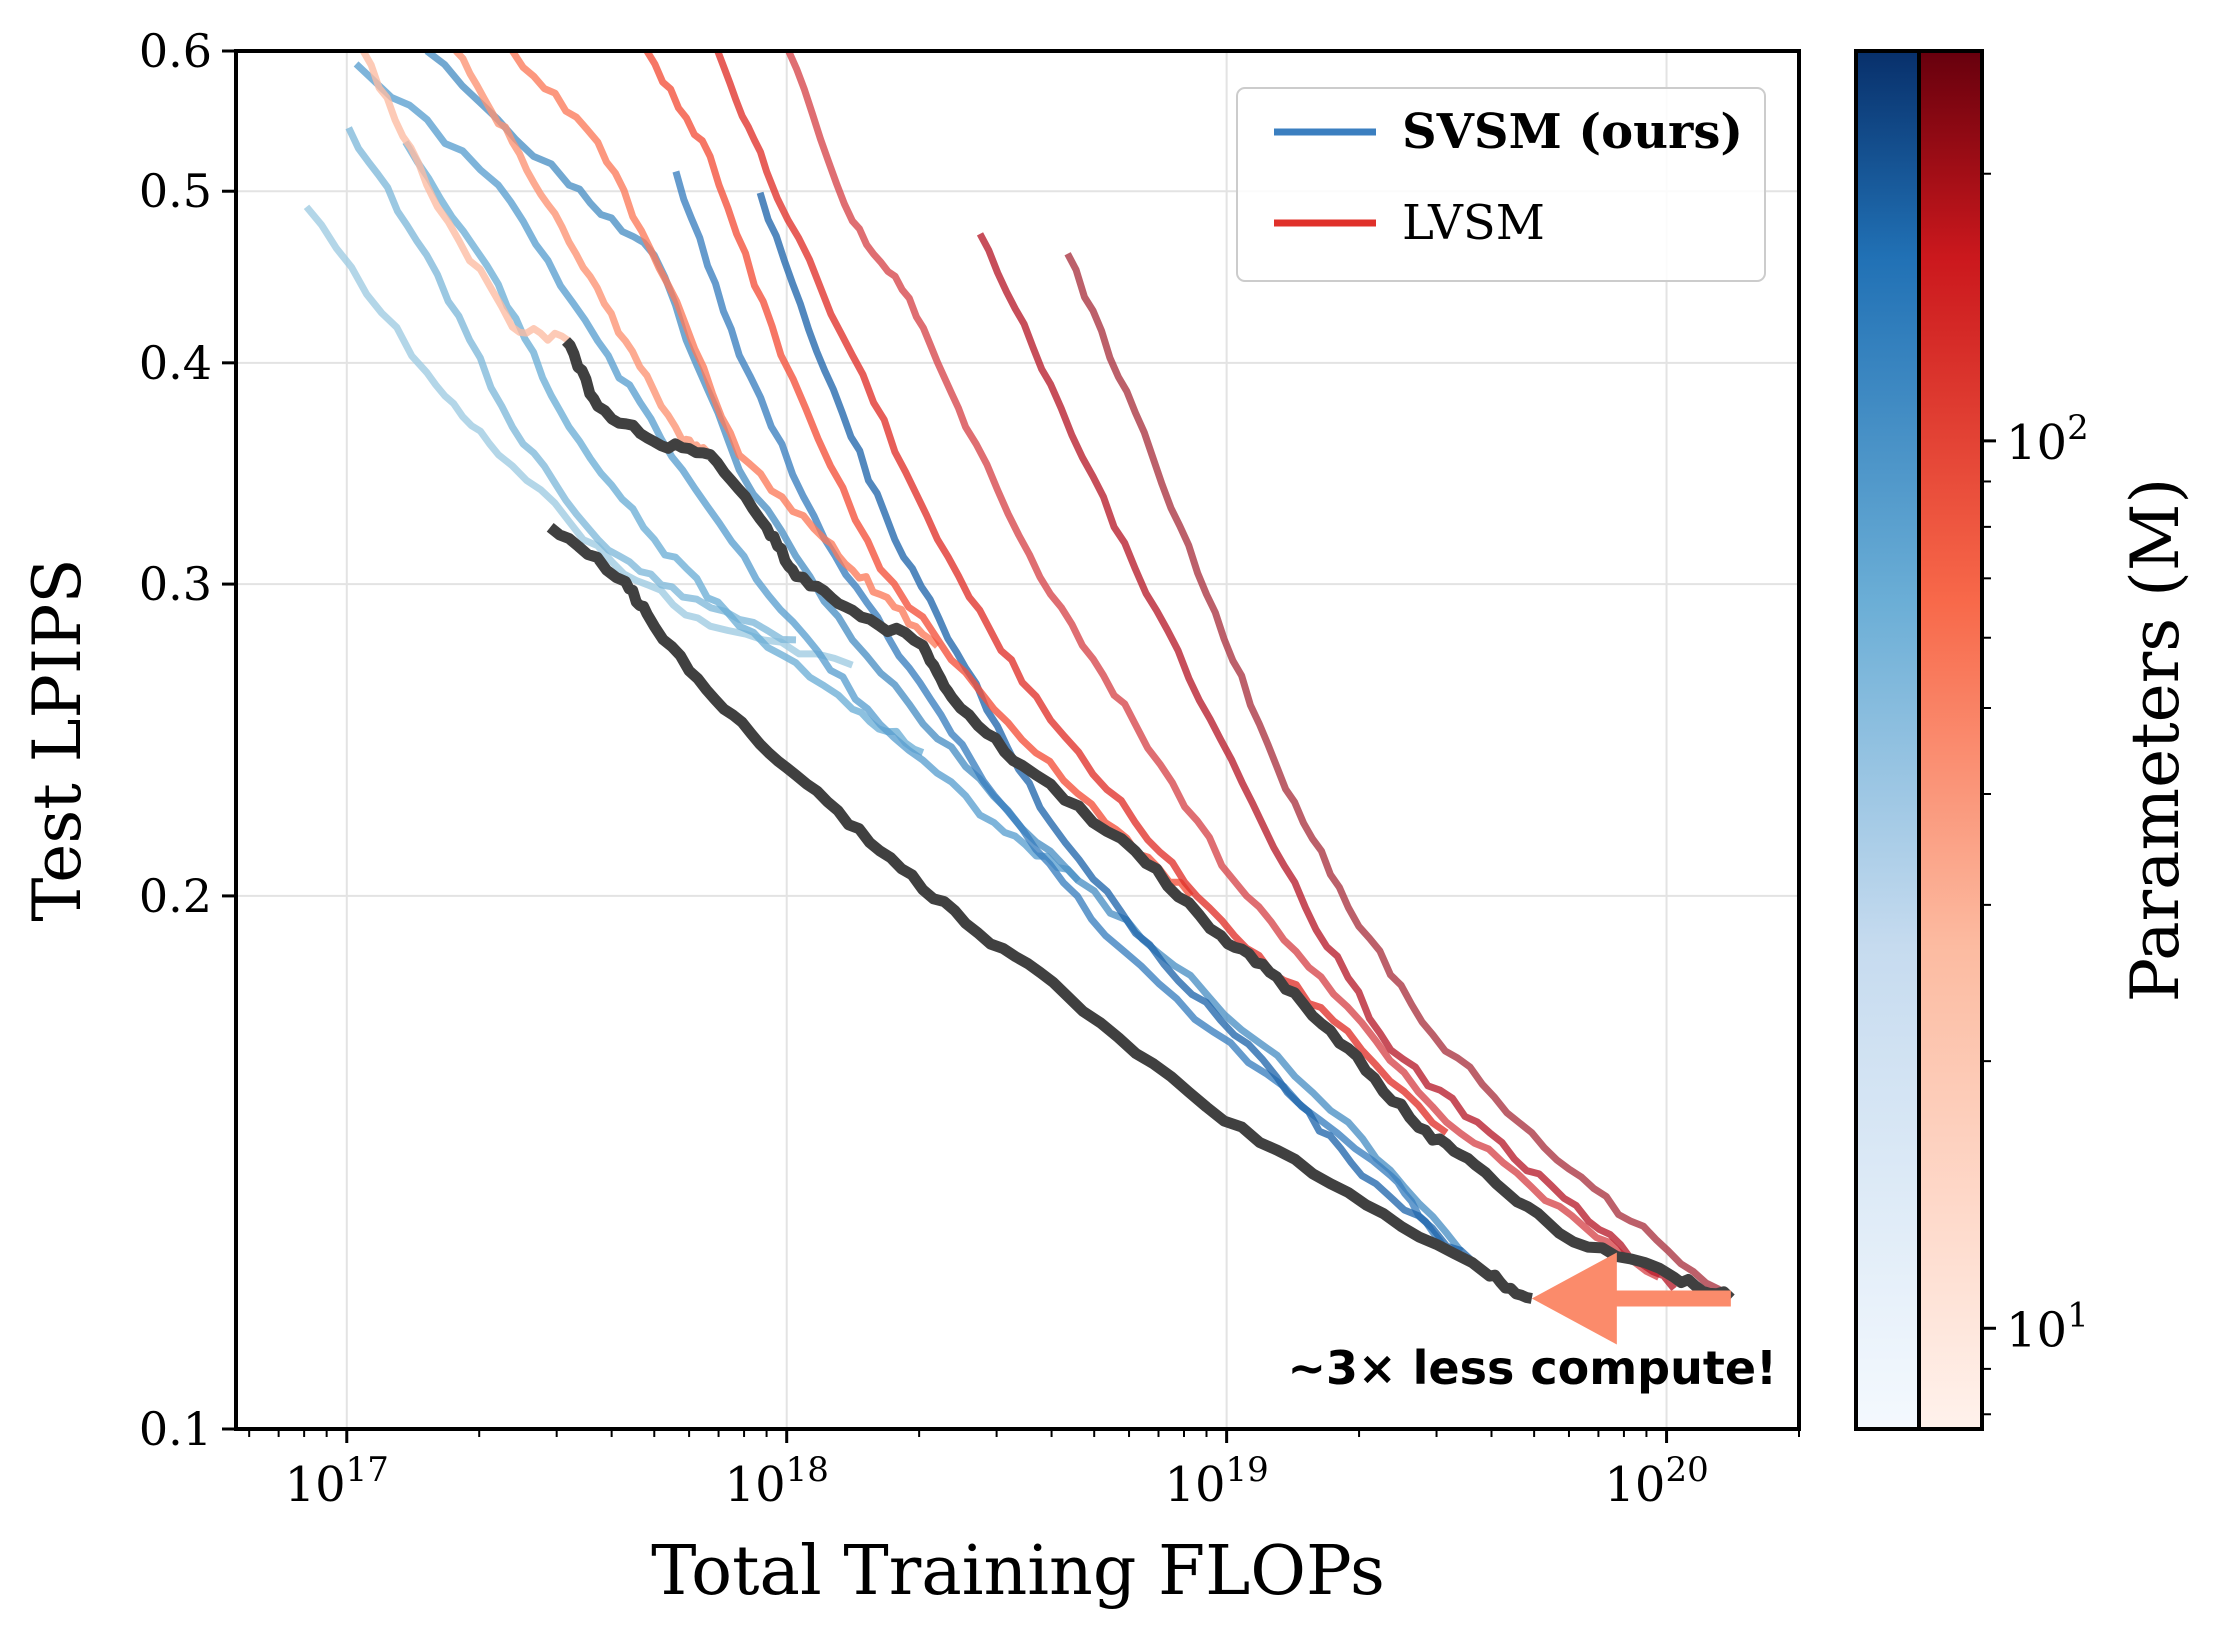 The height and width of the screenshot is (1637, 2214). Describe the element at coordinates (175, 896) in the screenshot. I see `y-tick-label: 0.2` at that location.